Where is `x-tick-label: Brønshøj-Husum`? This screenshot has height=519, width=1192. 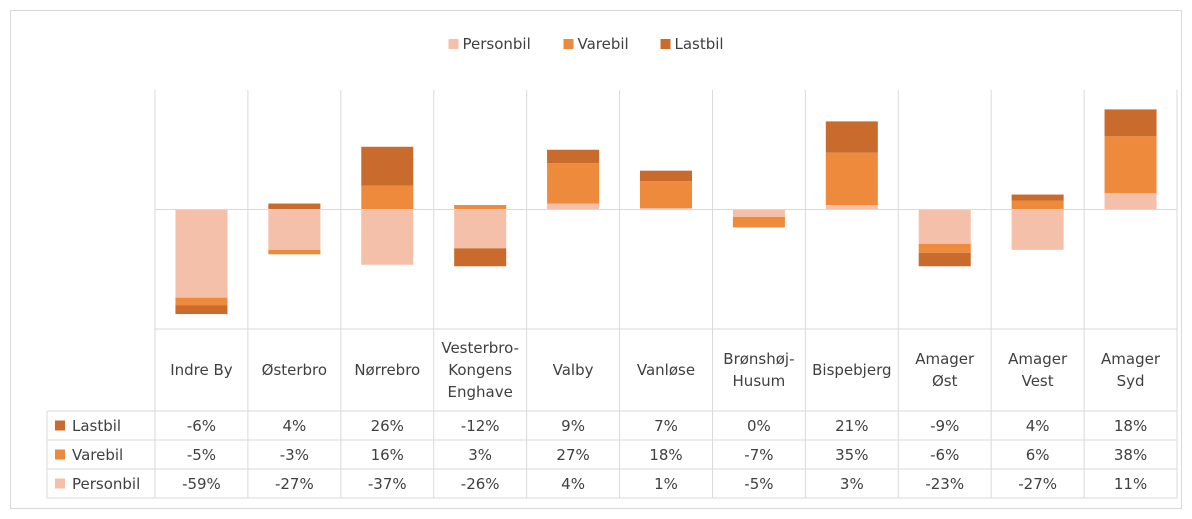
x-tick-label: Brønshøj-Husum is located at coordinates (759, 370).